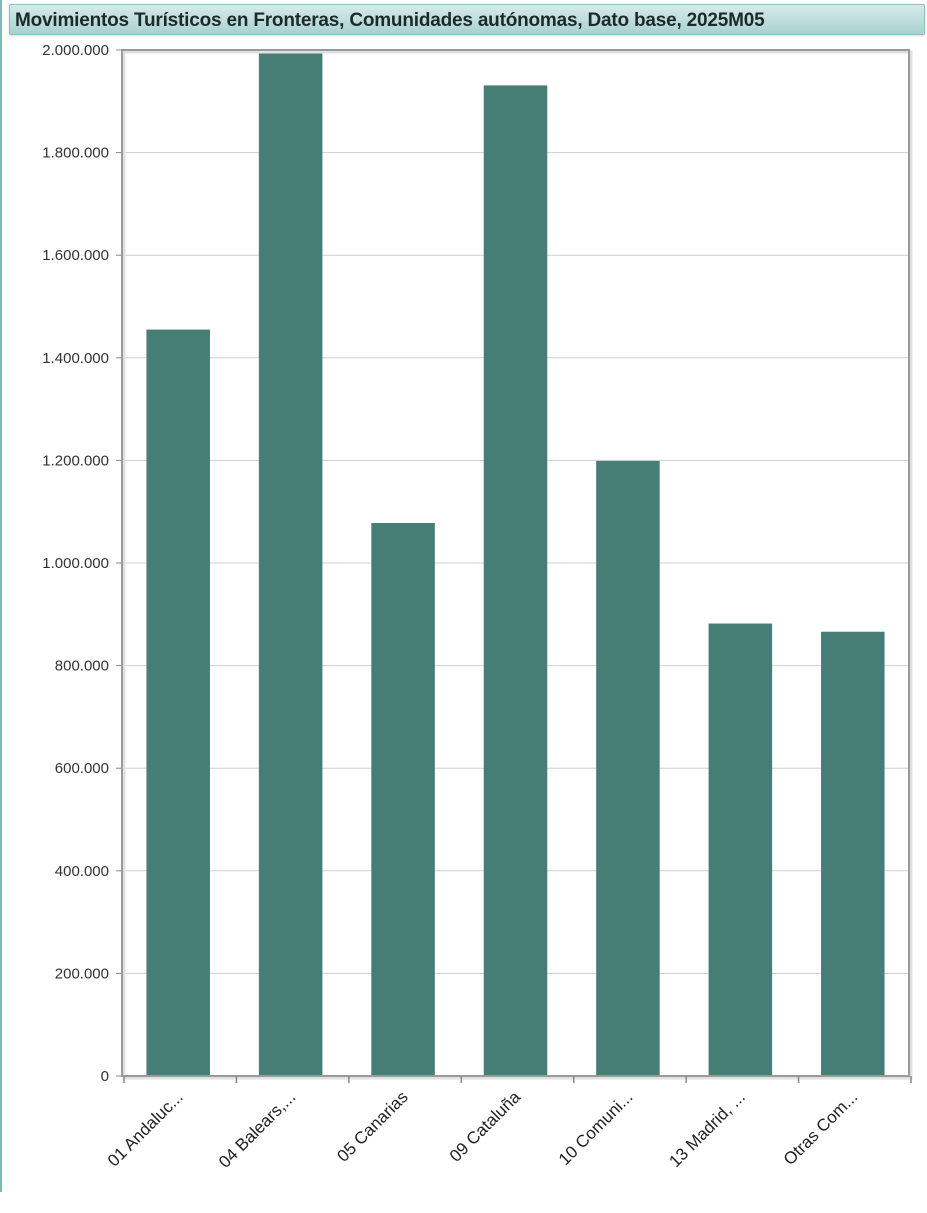 The width and height of the screenshot is (927, 1213). What do you see at coordinates (75, 255) in the screenshot?
I see `y-tick-label: 1.600.000` at bounding box center [75, 255].